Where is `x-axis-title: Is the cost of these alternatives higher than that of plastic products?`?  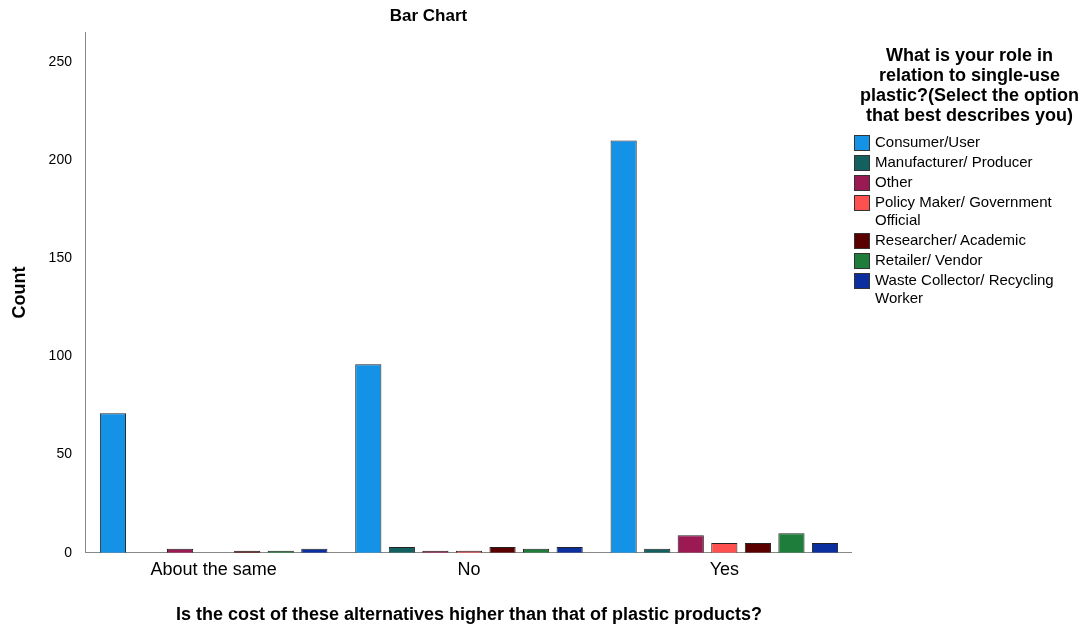
x-axis-title: Is the cost of these alternatives higher than that of plastic products? is located at coordinates (469, 614).